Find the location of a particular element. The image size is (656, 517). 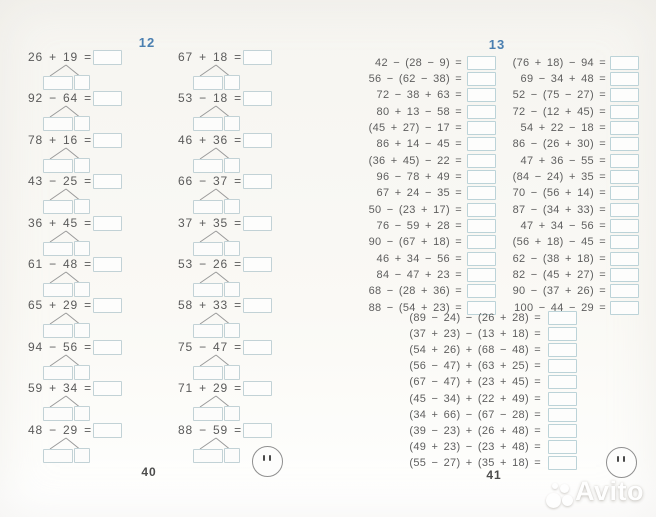

expression-text: 90 − (37 + 26) = is located at coordinates (559, 291).